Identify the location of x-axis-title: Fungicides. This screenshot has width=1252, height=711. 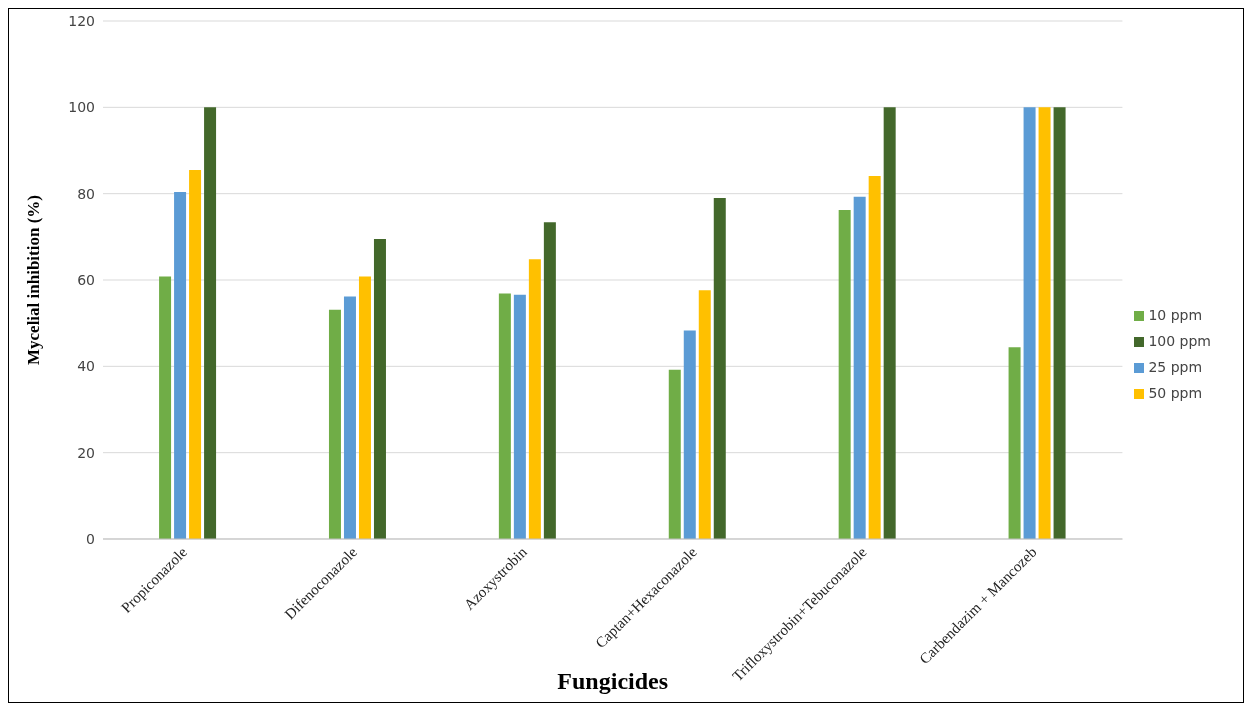
(613, 681).